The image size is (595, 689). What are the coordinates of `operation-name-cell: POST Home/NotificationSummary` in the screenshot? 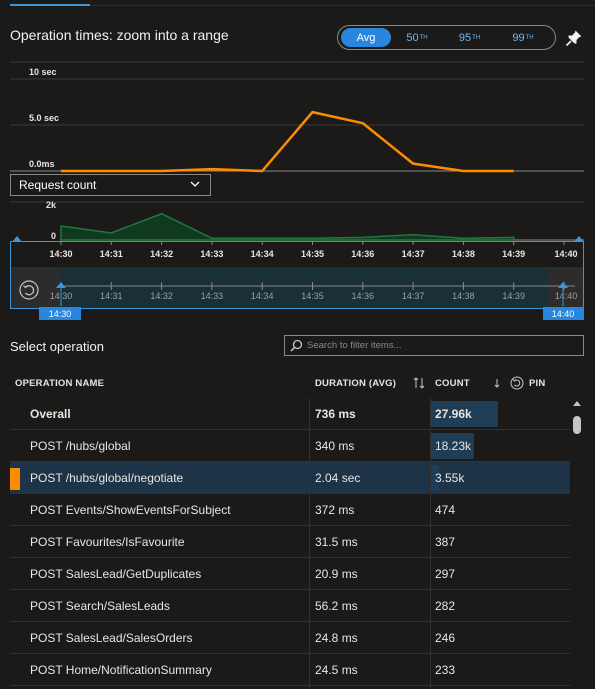 It's located at (121, 670).